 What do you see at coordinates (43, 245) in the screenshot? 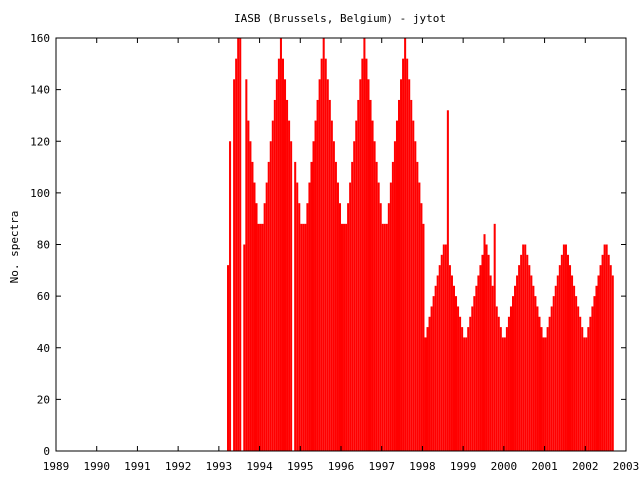
I see `y-tick-label: 80` at bounding box center [43, 245].